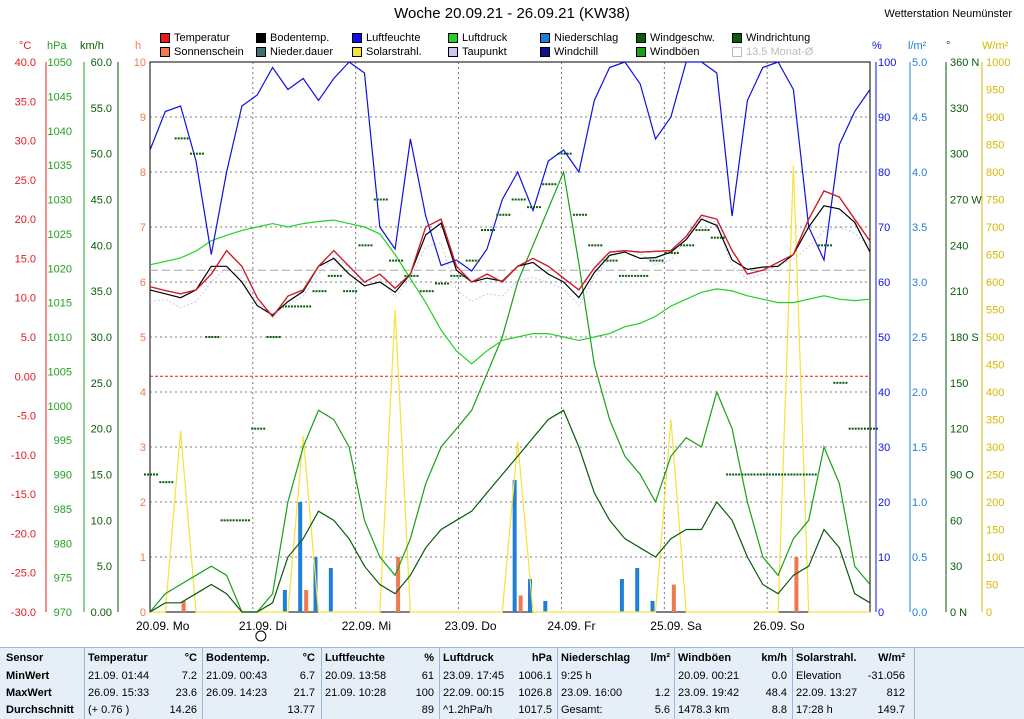 The height and width of the screenshot is (719, 1024). I want to click on legend-label: 13.5 Monat-Ø, so click(780, 52).